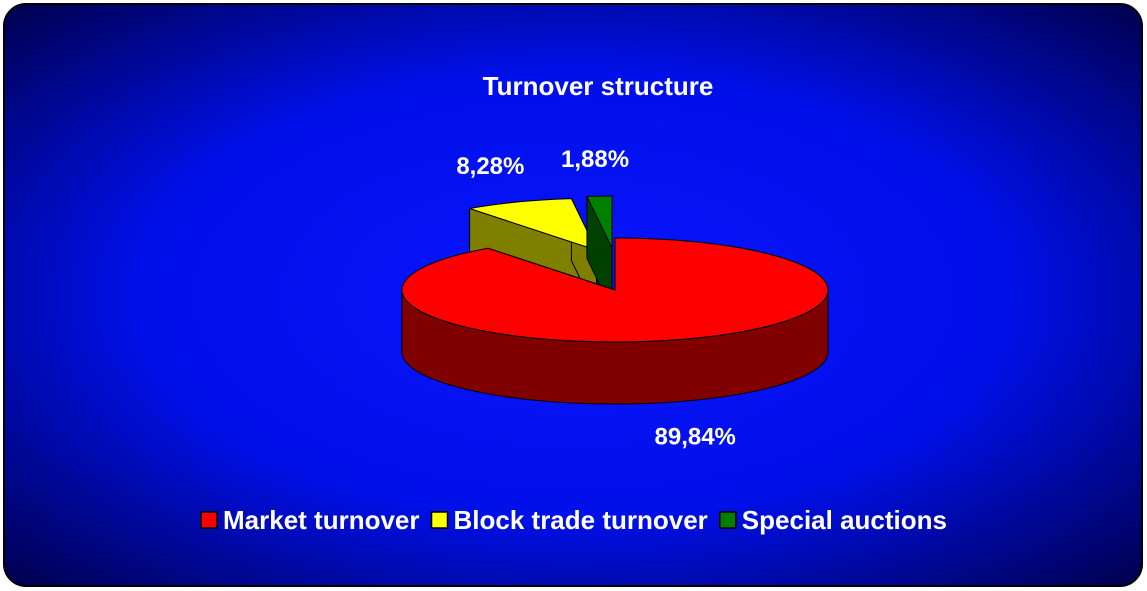  What do you see at coordinates (595, 159) in the screenshot?
I see `data-label: 1,88%` at bounding box center [595, 159].